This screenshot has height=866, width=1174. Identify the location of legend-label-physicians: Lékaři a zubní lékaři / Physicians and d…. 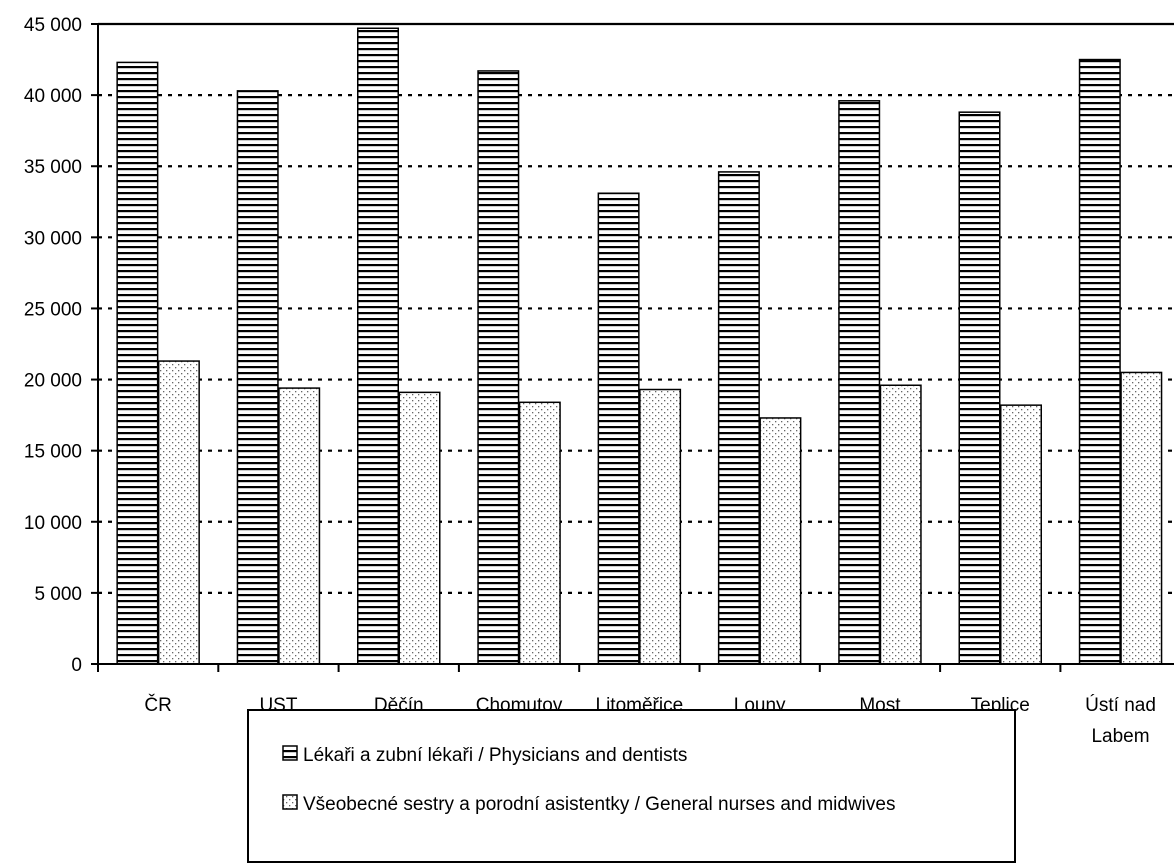
(495, 755).